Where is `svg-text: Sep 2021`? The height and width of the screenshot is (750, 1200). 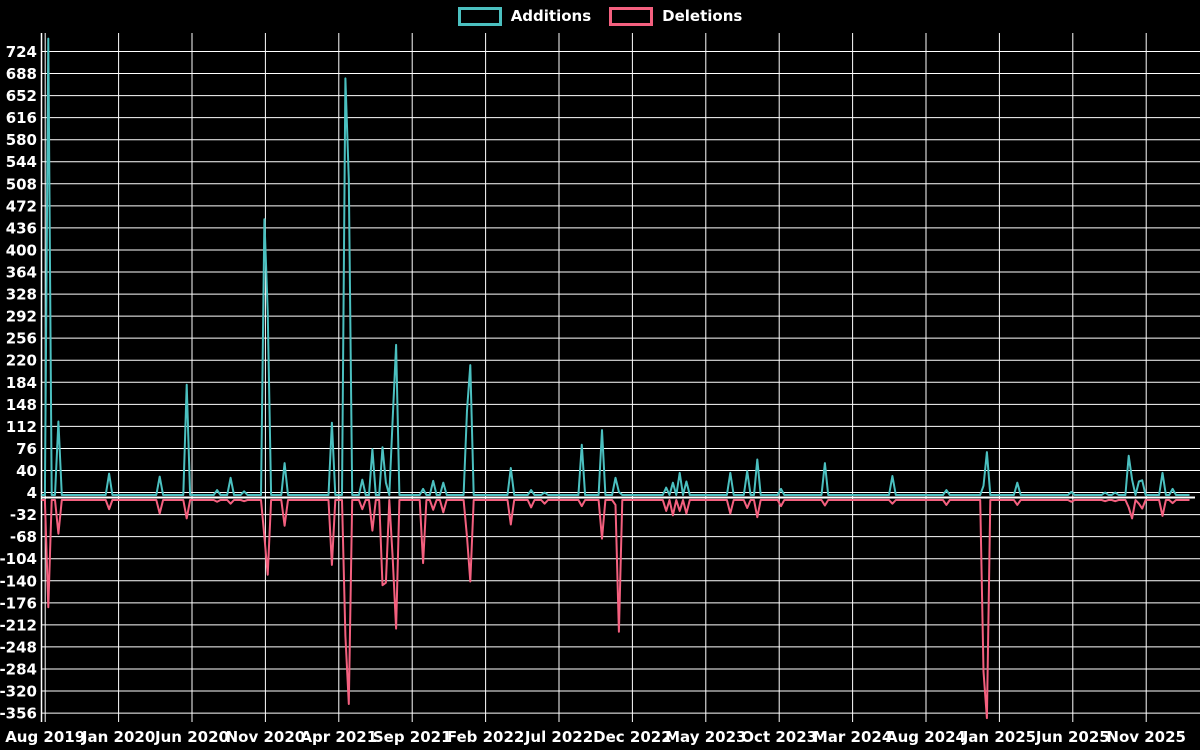 svg-text: Sep 2021 is located at coordinates (412, 737).